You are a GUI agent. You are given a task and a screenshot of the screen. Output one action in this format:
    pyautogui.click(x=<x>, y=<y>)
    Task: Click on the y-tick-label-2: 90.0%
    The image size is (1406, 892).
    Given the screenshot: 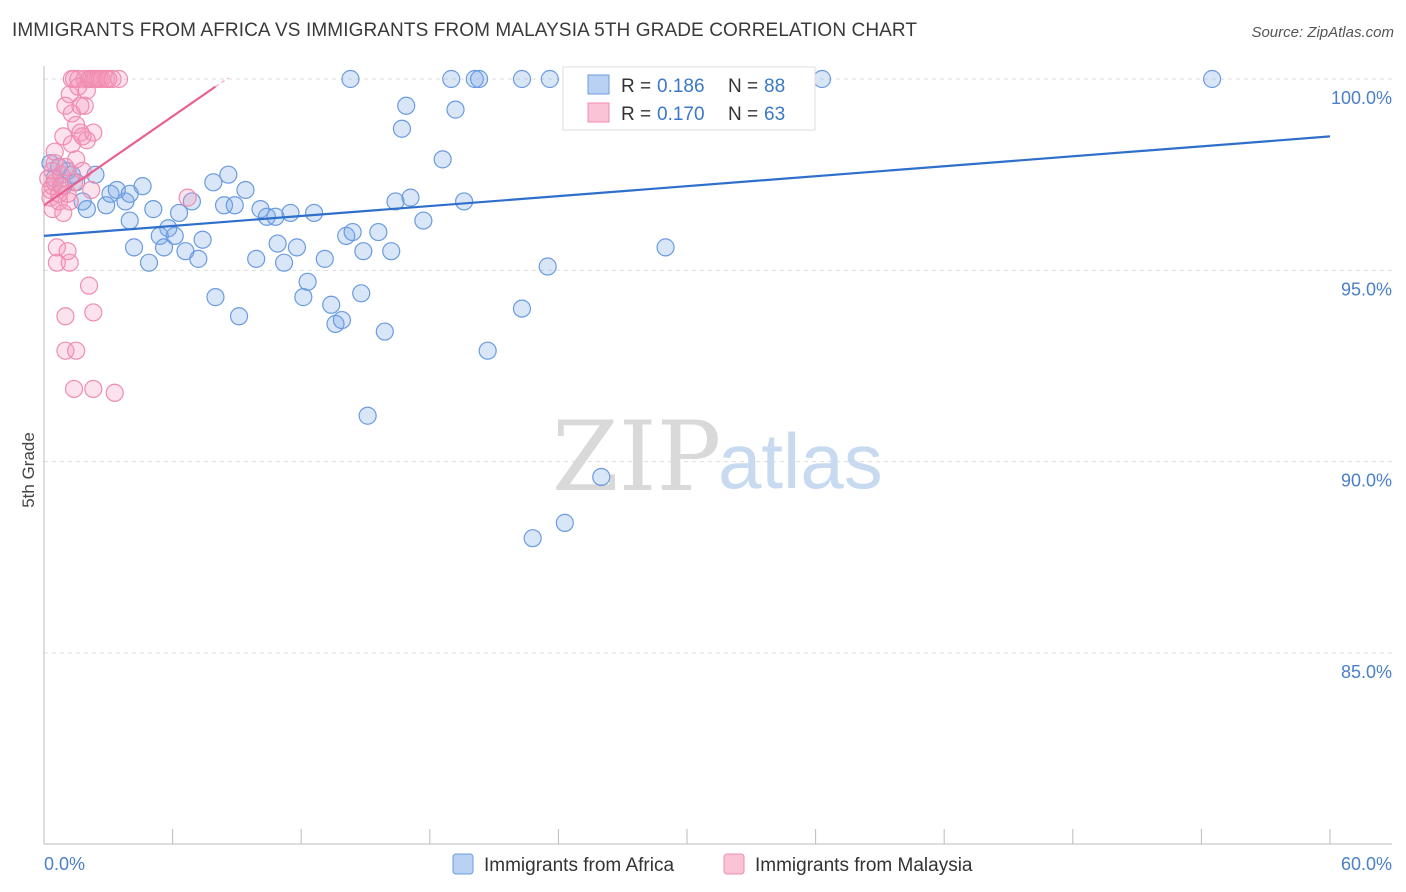 What is the action you would take?
    pyautogui.click(x=1366, y=481)
    